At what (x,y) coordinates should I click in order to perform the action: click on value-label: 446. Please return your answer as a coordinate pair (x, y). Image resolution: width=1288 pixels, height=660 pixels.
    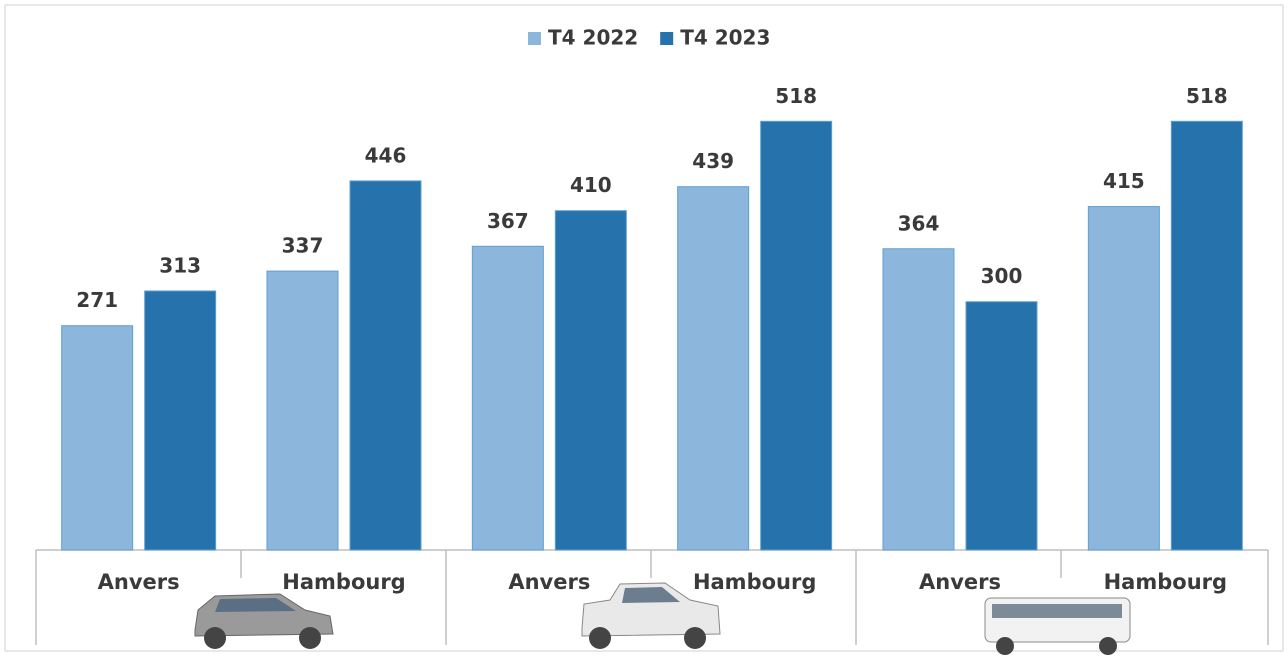
    Looking at the image, I should click on (386, 155).